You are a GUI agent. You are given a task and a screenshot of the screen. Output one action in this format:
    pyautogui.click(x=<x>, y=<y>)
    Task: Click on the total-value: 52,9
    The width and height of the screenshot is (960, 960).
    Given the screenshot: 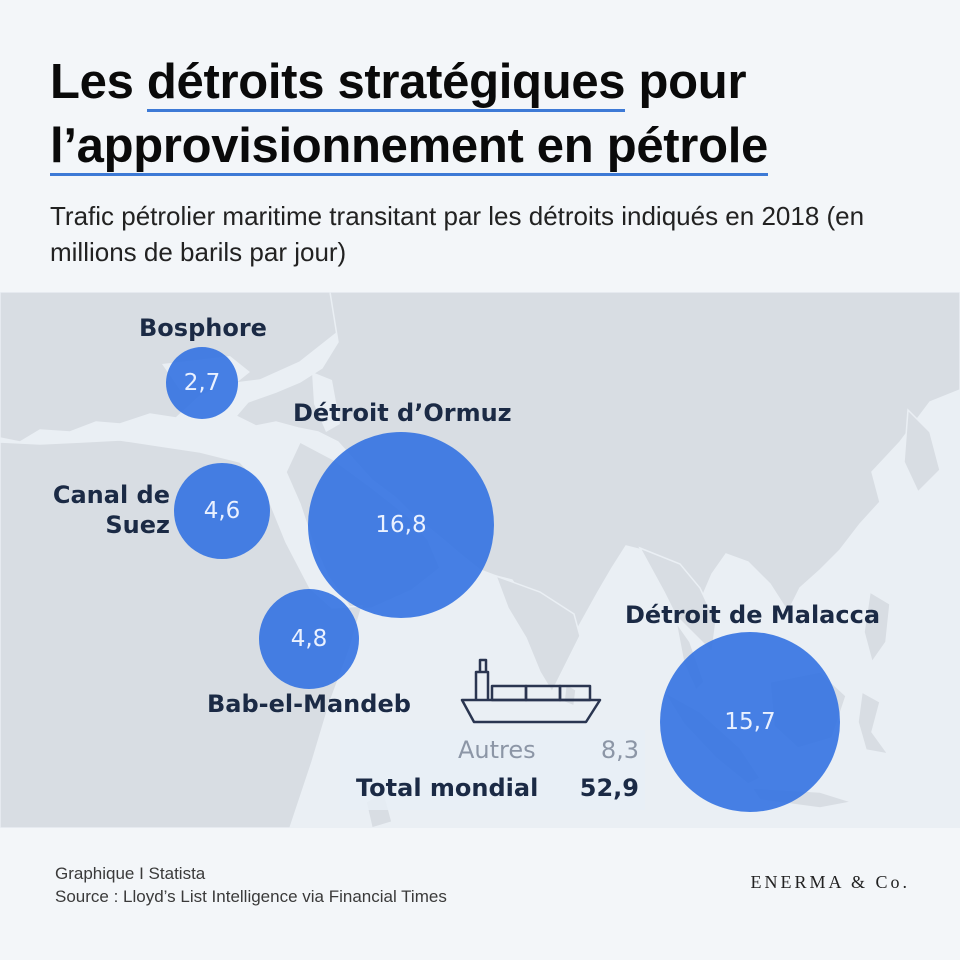 What is the action you would take?
    pyautogui.click(x=609, y=788)
    